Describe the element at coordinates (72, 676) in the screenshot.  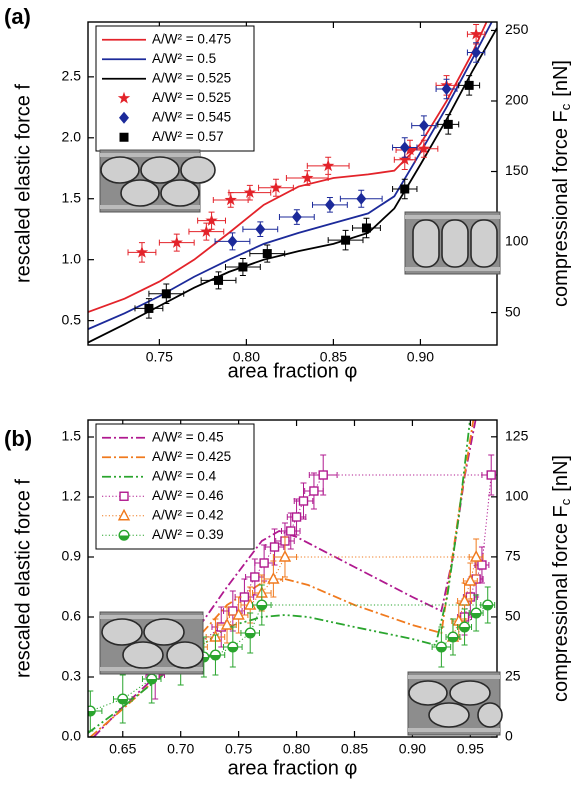
I see `y-tick-label: 0.3` at that location.